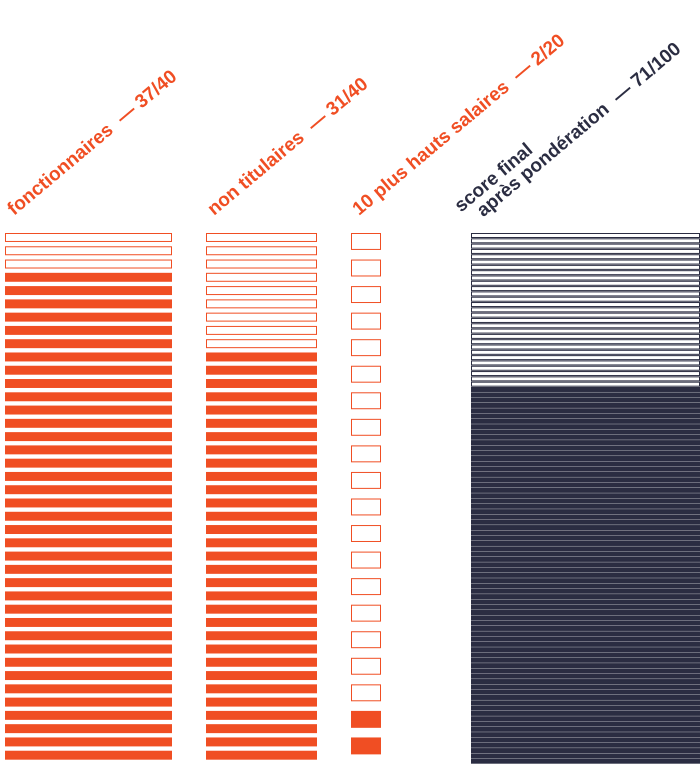 The image size is (700, 766). I want to click on column-label-ponderation: après pondération, so click(543, 160).